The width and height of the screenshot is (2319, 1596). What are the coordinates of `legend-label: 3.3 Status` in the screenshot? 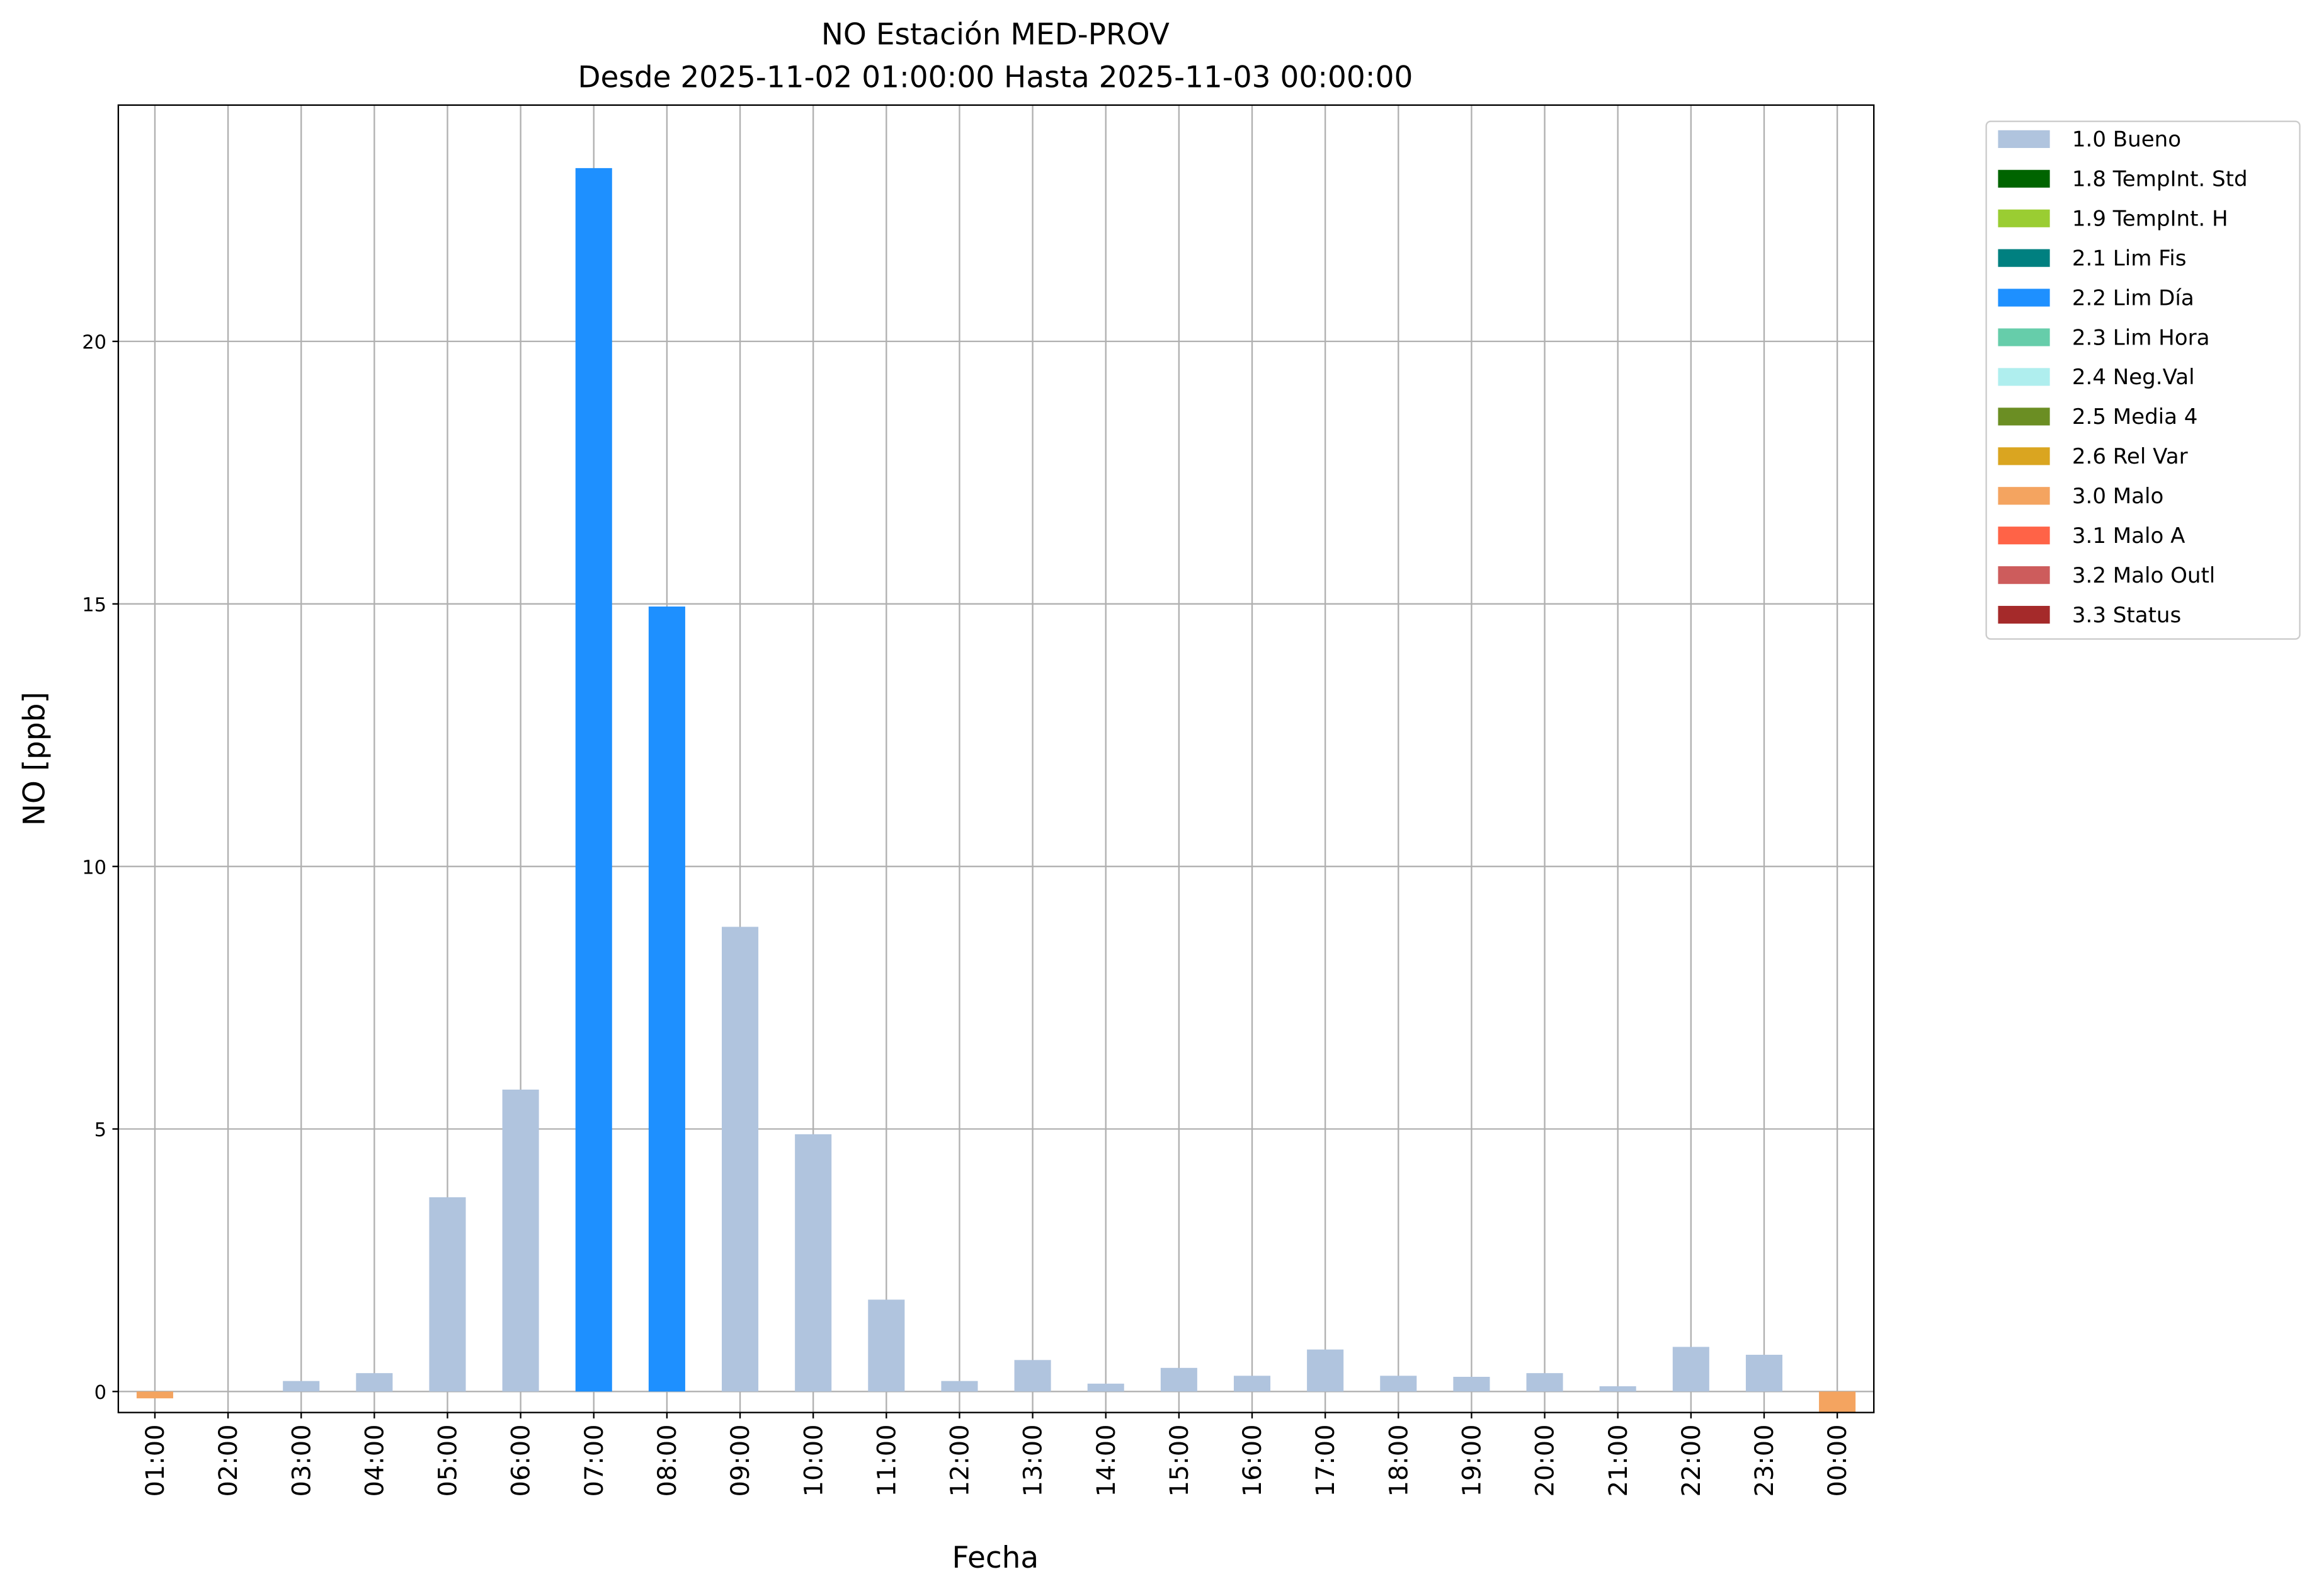 It's located at (2126, 615).